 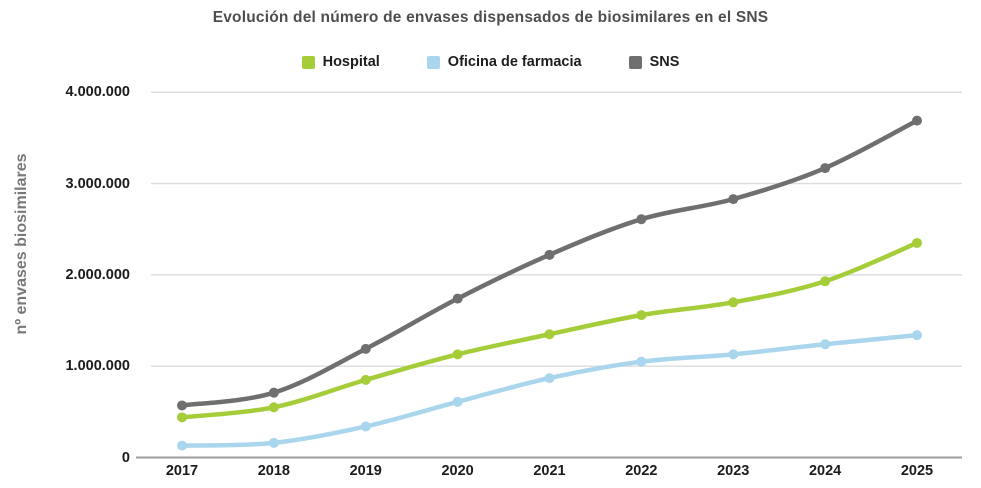 I want to click on y-tick-label: 0, so click(x=125, y=457).